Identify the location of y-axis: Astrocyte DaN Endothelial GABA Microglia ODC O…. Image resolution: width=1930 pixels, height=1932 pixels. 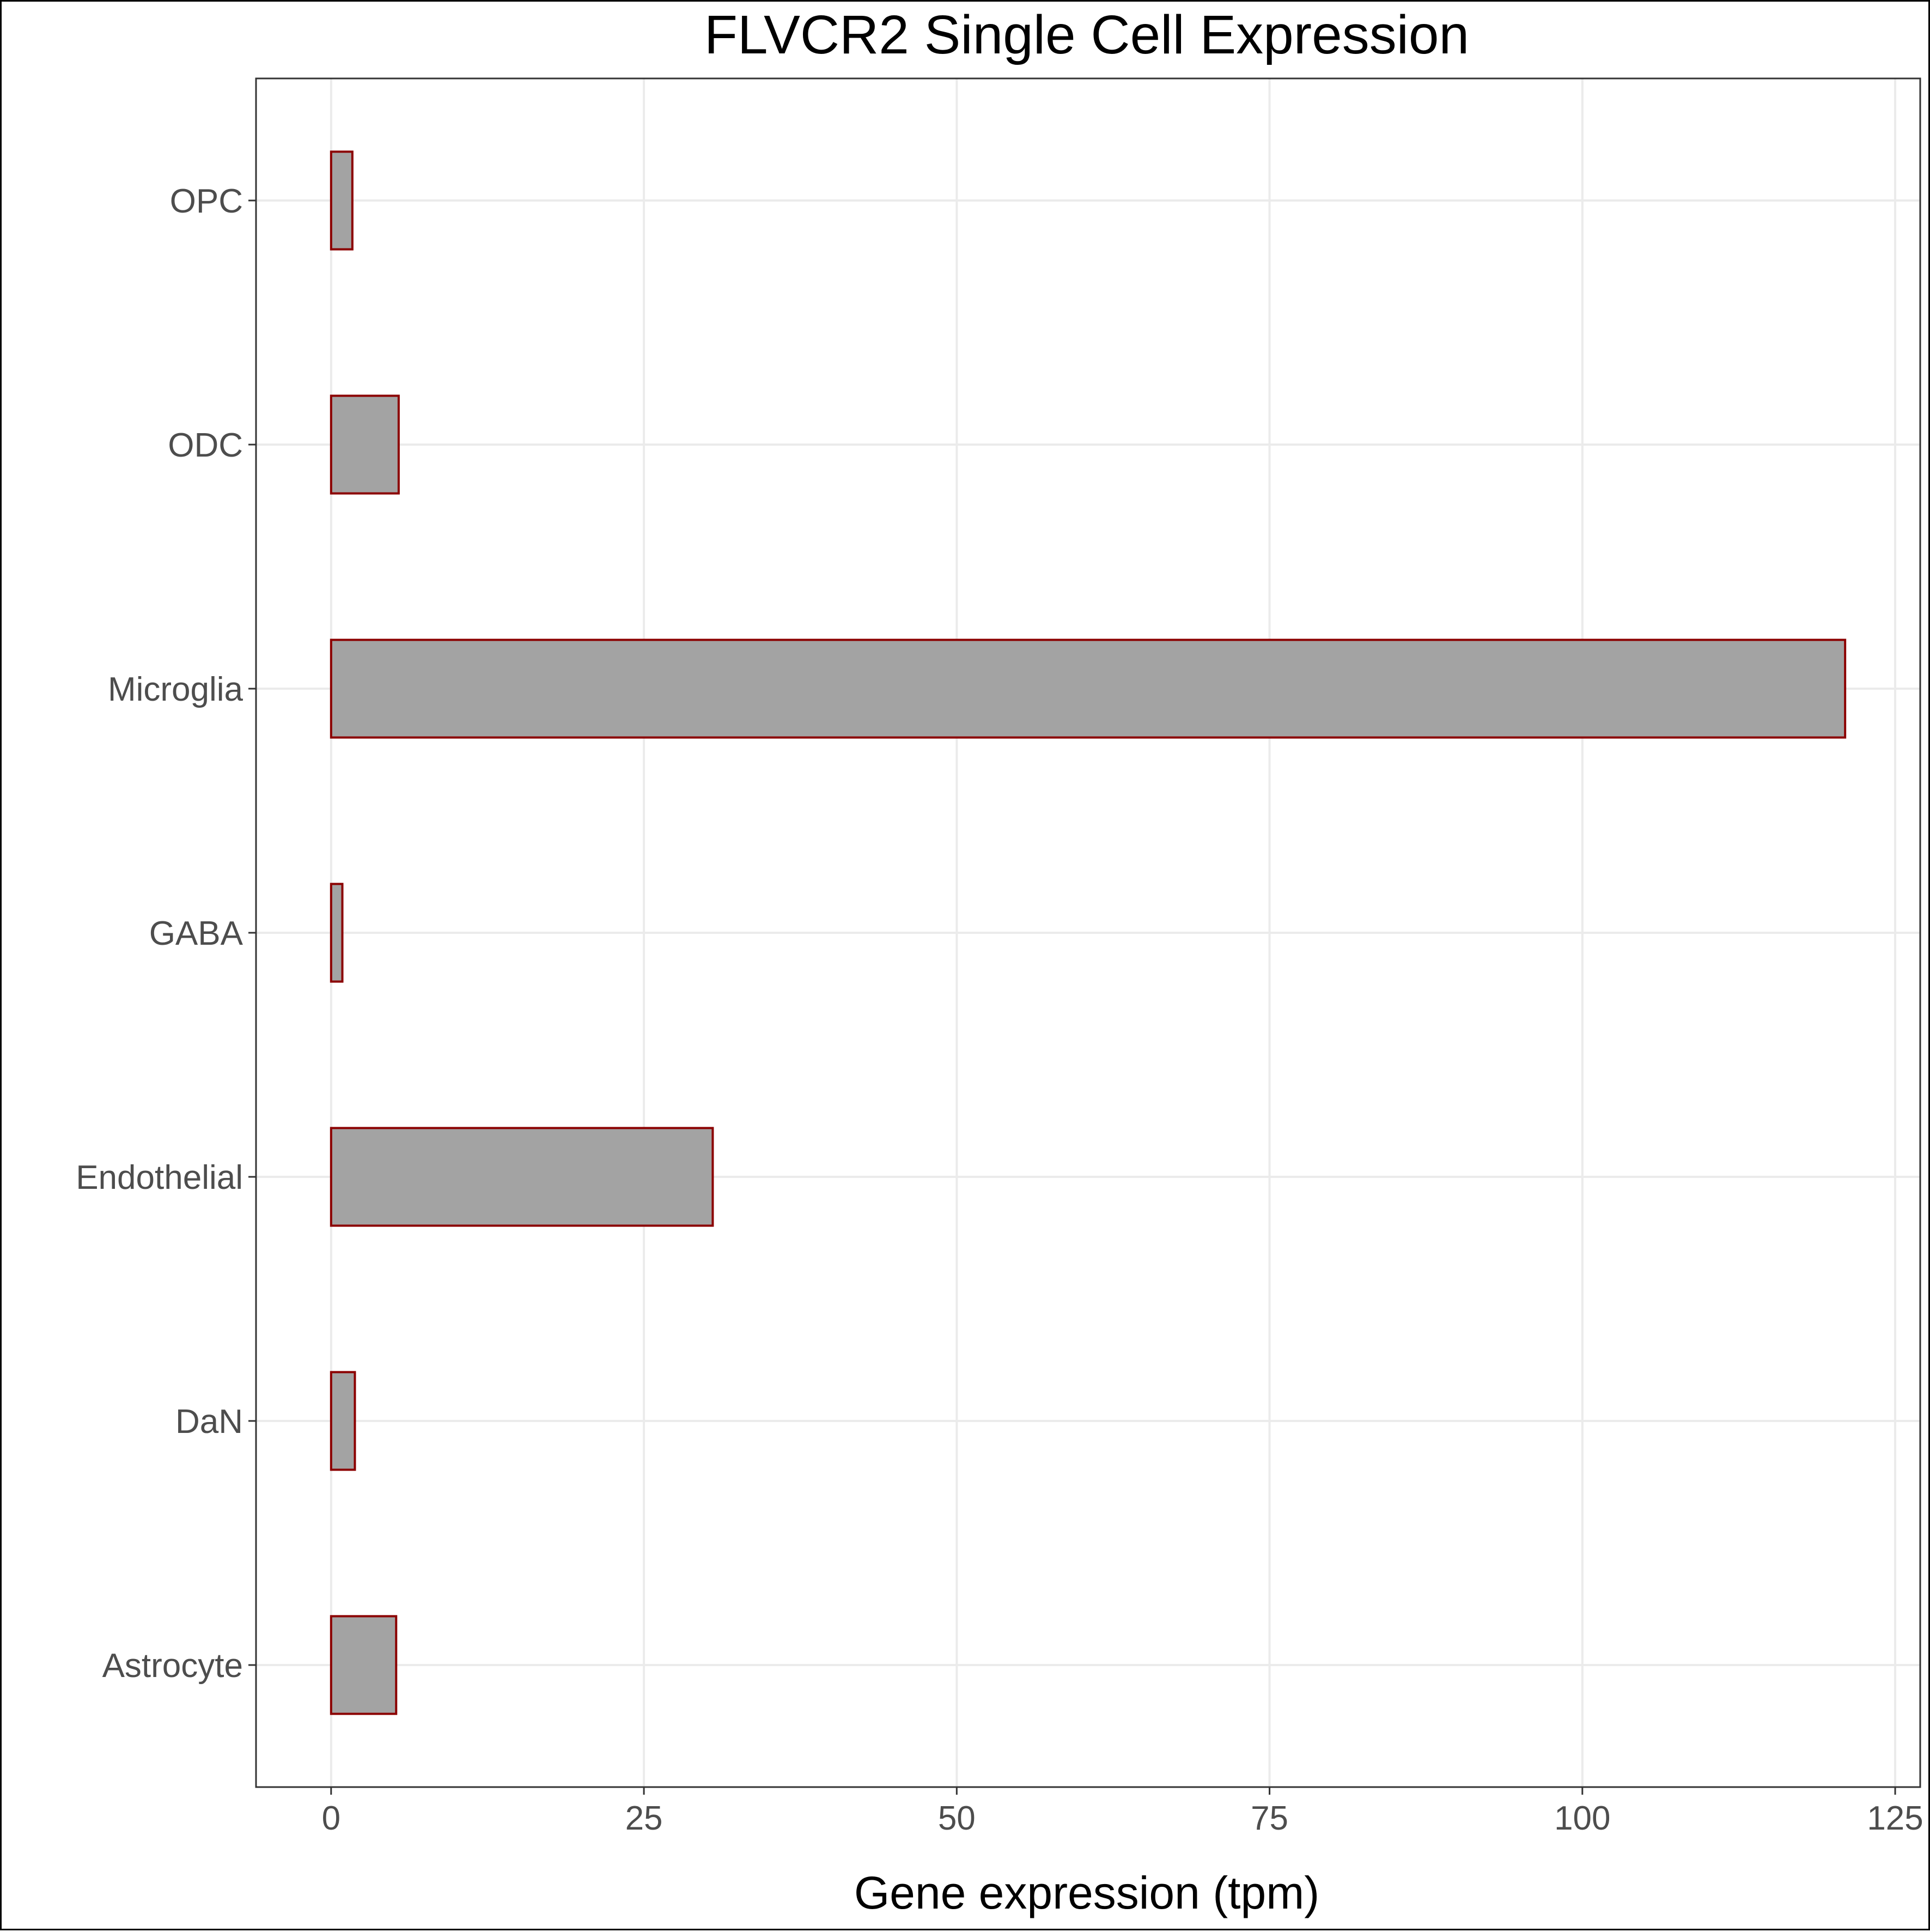
(166, 934).